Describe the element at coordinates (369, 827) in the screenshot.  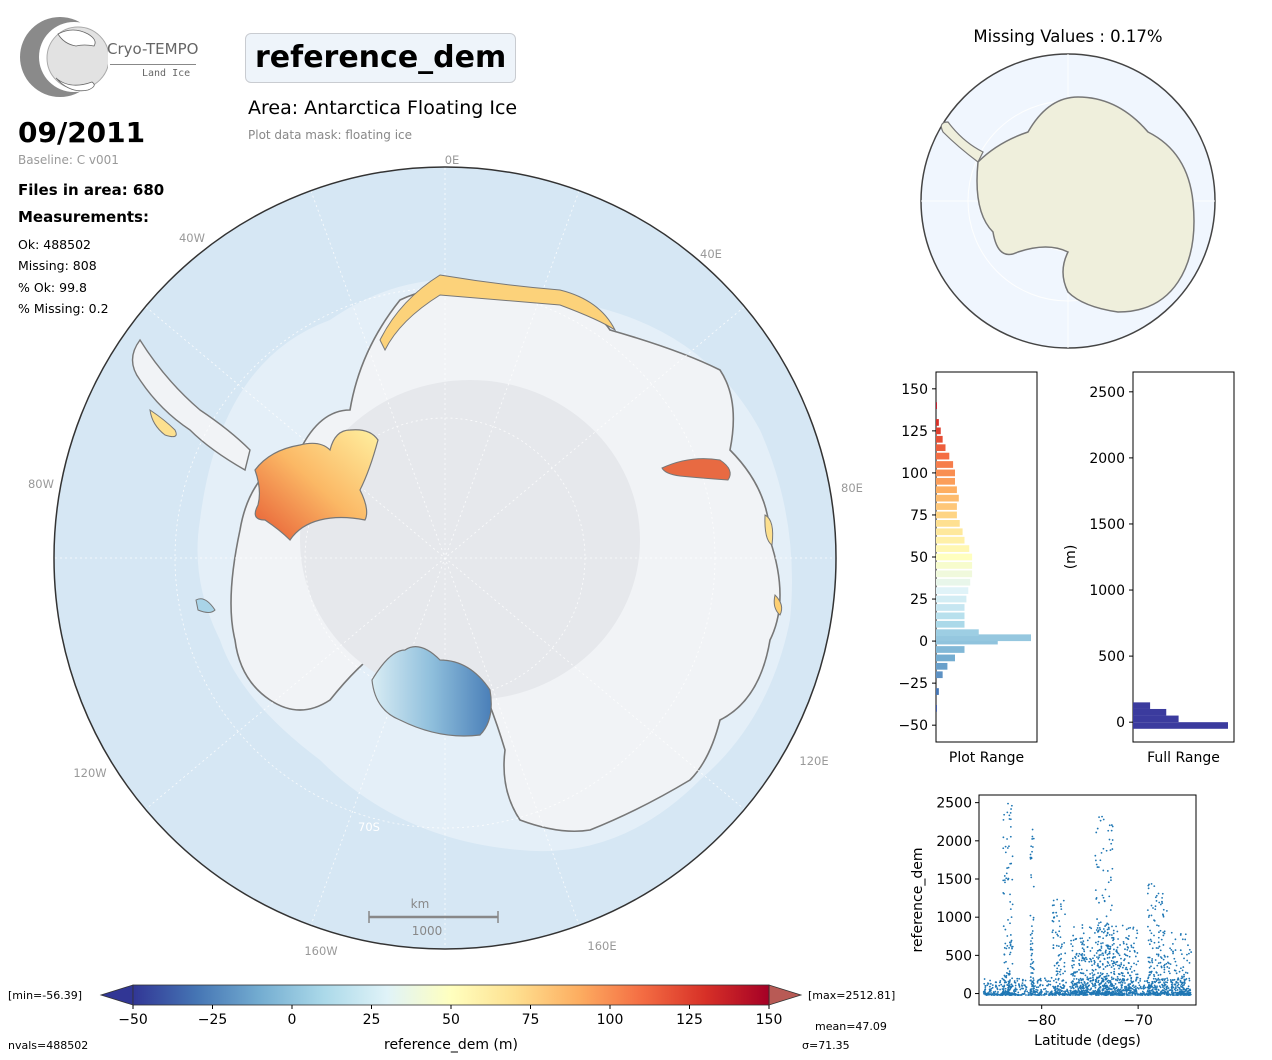
I see `lat-label: 70S` at that location.